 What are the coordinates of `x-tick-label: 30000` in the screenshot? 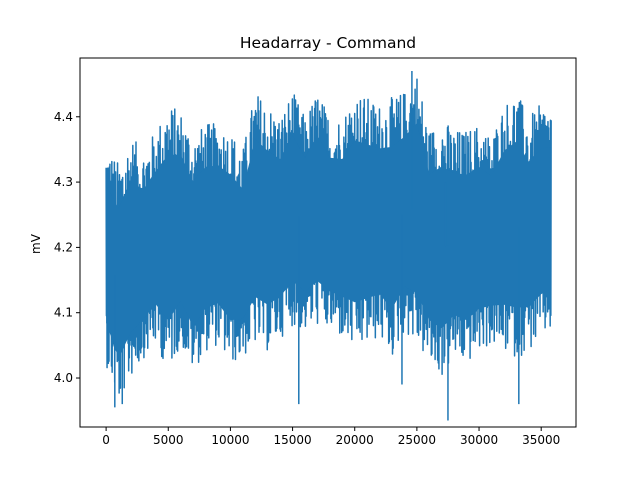 It's located at (479, 440).